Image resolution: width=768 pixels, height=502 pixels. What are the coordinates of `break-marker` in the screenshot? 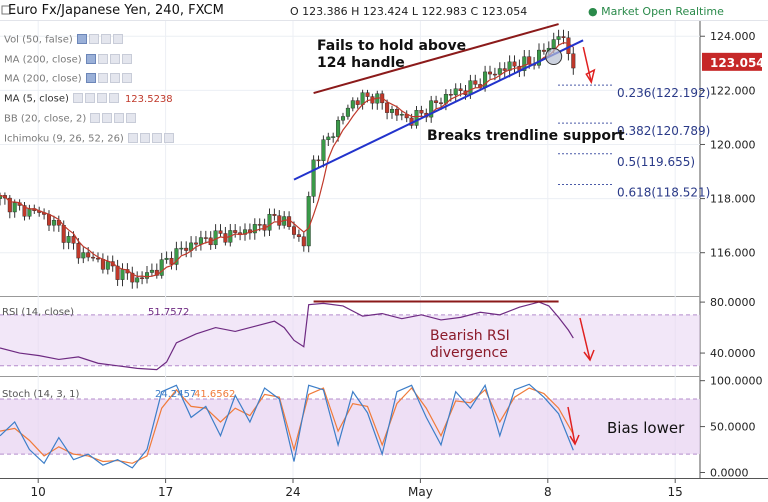 It's located at (554, 57).